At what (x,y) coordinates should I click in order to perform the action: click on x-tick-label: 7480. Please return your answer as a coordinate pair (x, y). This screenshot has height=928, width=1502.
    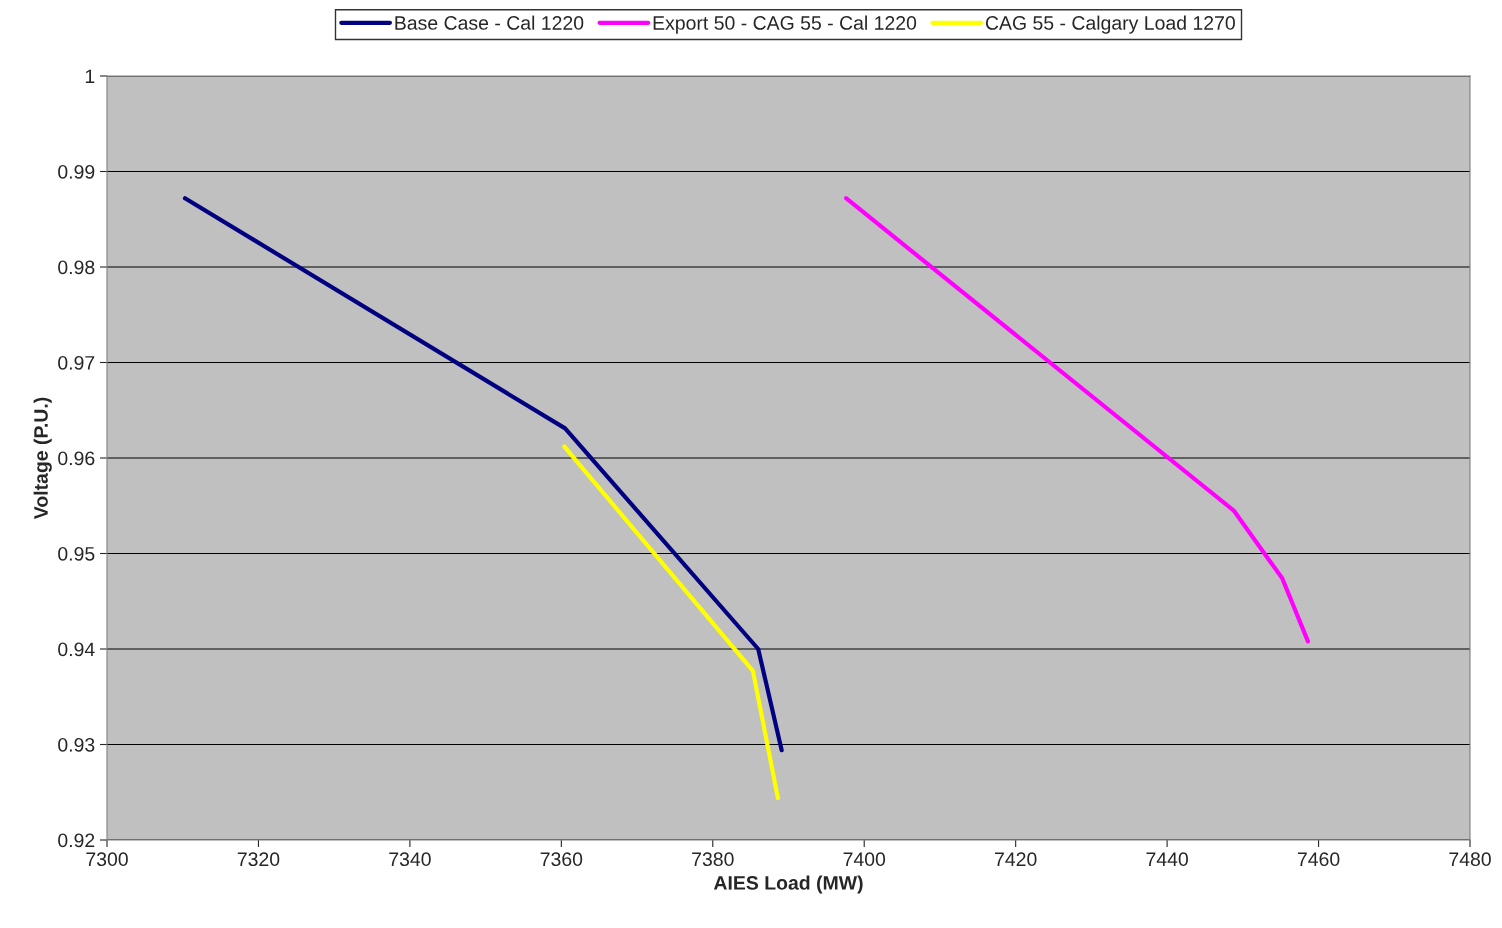
    Looking at the image, I should click on (1470, 859).